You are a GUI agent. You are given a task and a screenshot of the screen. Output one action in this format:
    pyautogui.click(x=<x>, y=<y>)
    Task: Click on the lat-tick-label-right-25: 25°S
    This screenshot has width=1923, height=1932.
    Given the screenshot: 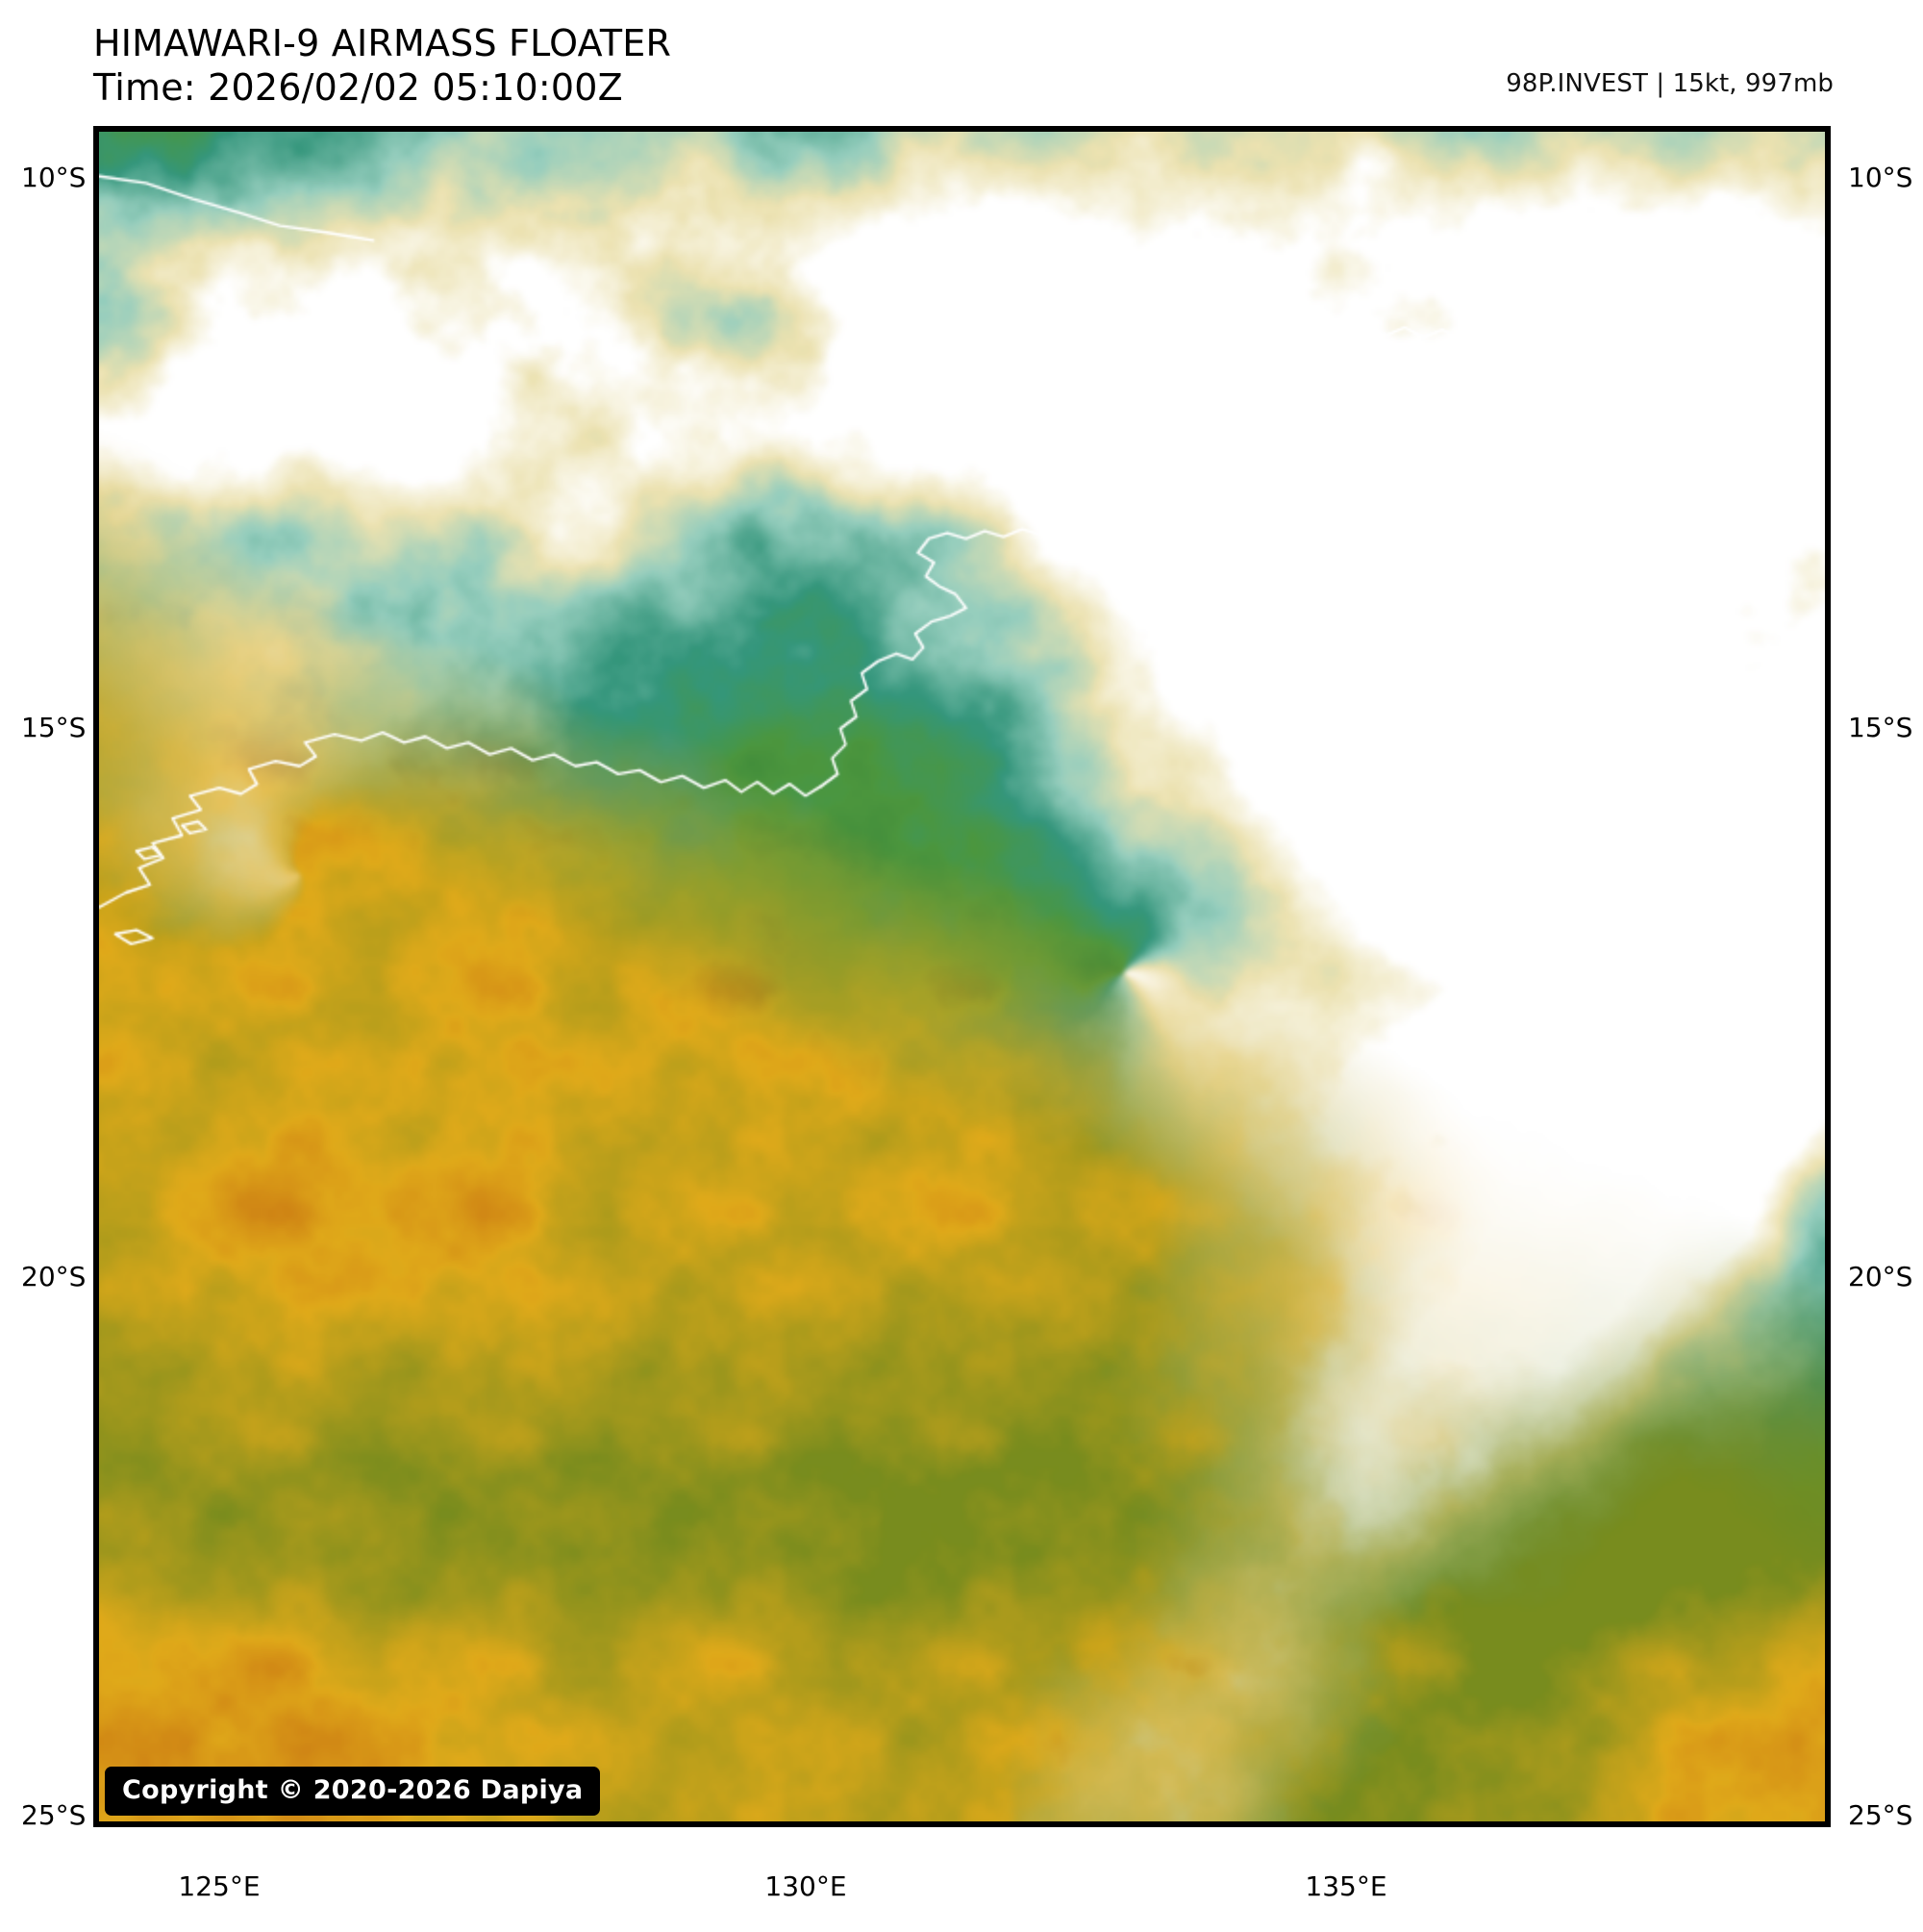 What is the action you would take?
    pyautogui.click(x=1880, y=1815)
    